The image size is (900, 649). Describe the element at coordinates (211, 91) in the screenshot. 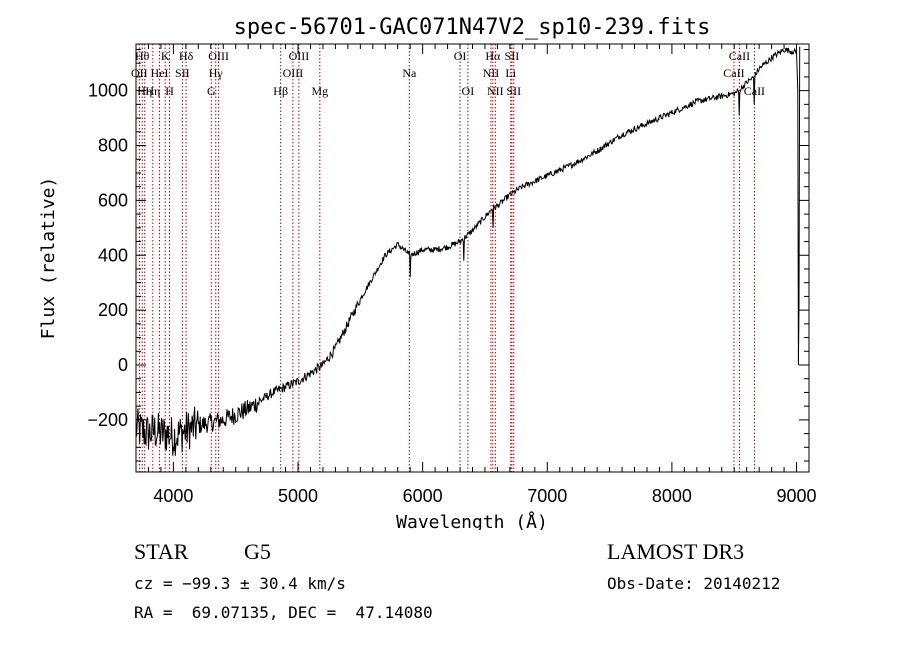

I see `marker-label-9: G` at that location.